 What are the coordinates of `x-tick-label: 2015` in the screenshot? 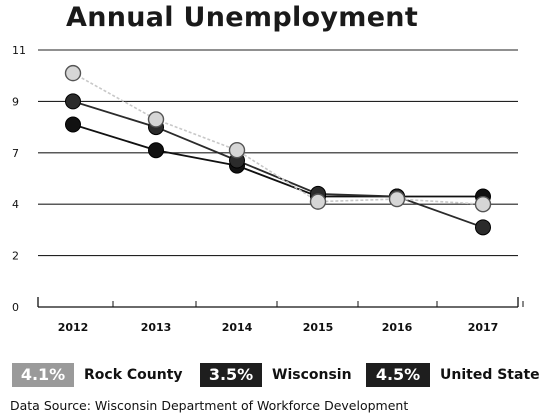 It's located at (318, 327).